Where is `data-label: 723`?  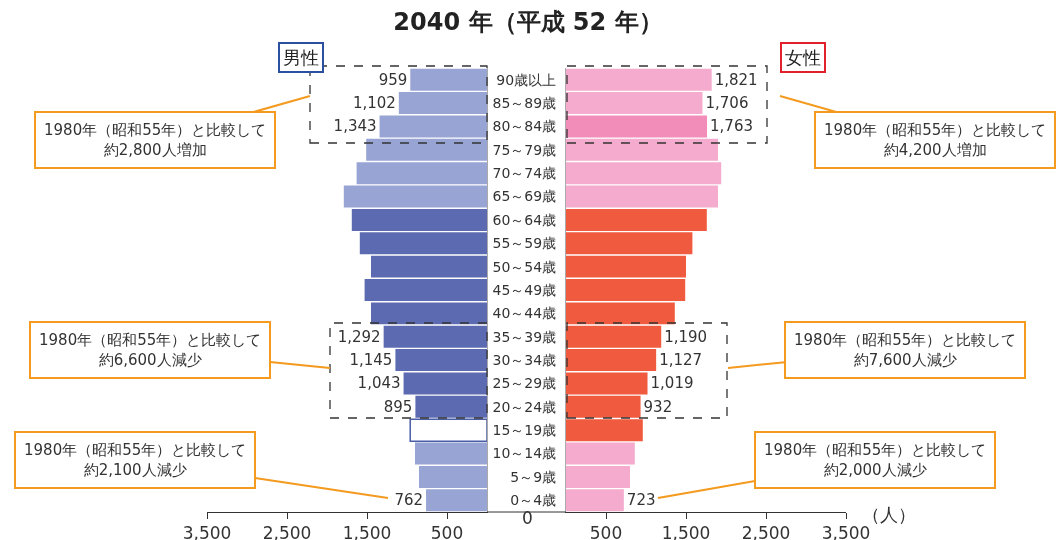
data-label: 723 is located at coordinates (641, 500).